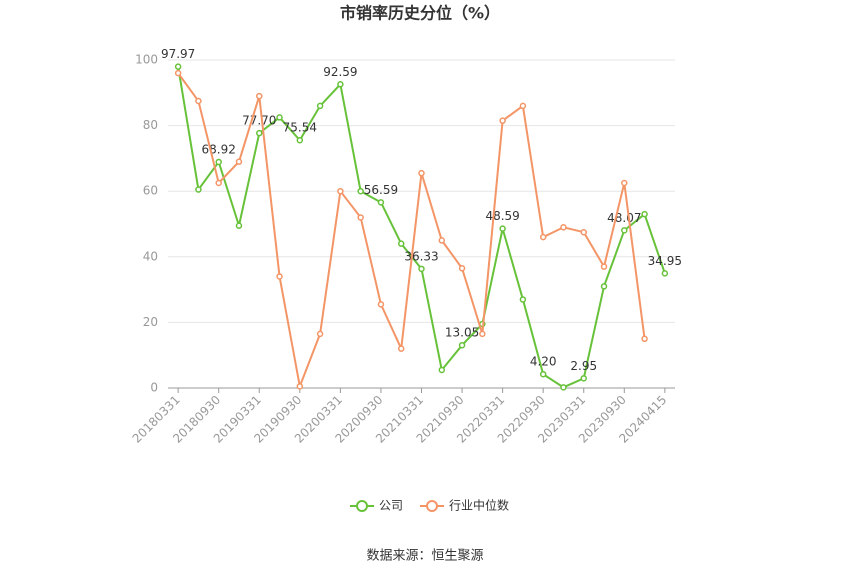 This screenshot has height=578, width=850. I want to click on value-label: 34.95, so click(665, 261).